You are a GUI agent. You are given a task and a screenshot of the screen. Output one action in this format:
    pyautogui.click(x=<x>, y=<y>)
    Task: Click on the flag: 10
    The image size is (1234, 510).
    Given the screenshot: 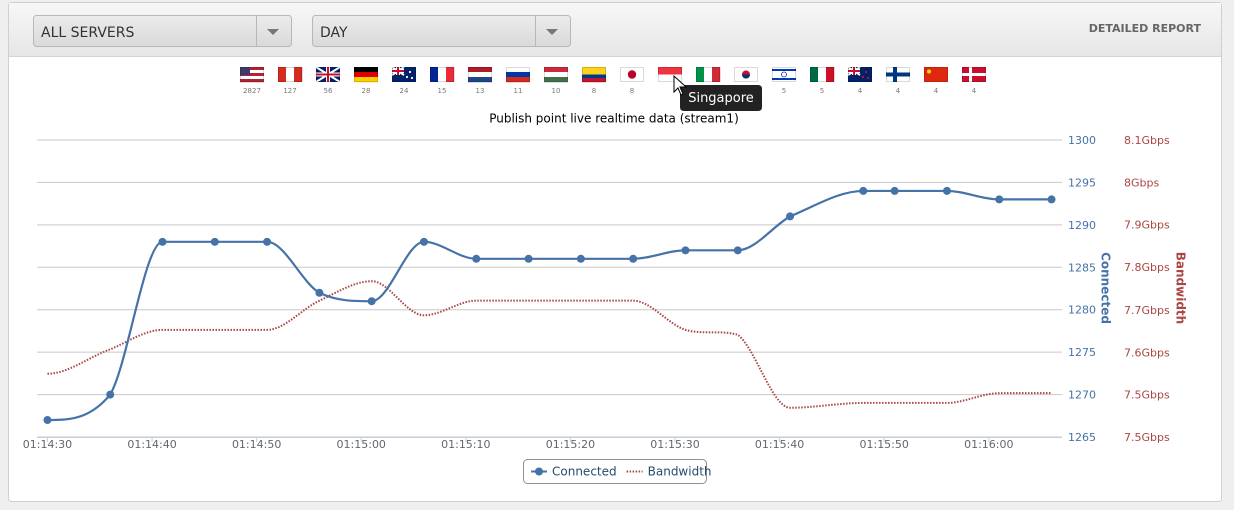 What is the action you would take?
    pyautogui.click(x=556, y=81)
    